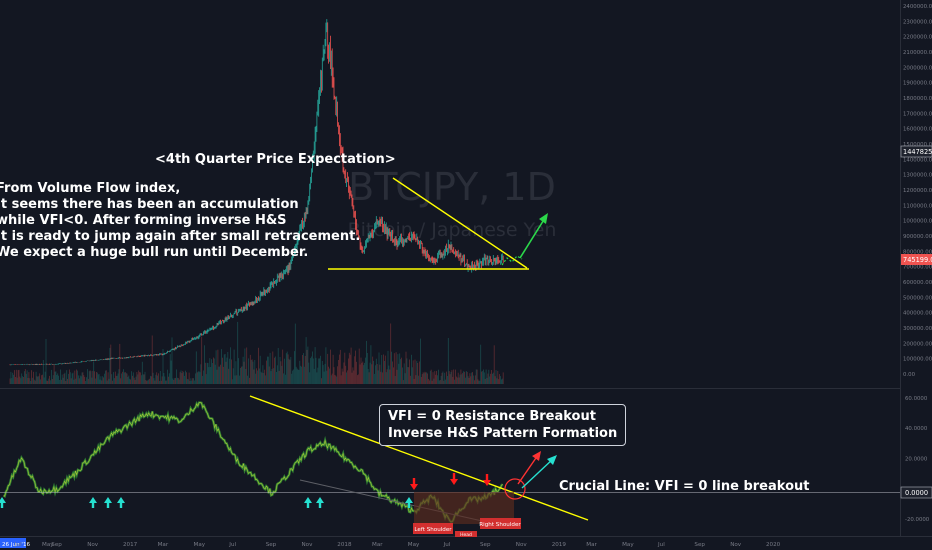  What do you see at coordinates (916, 493) in the screenshot?
I see `vfi-zero-label: 0.0000` at bounding box center [916, 493].